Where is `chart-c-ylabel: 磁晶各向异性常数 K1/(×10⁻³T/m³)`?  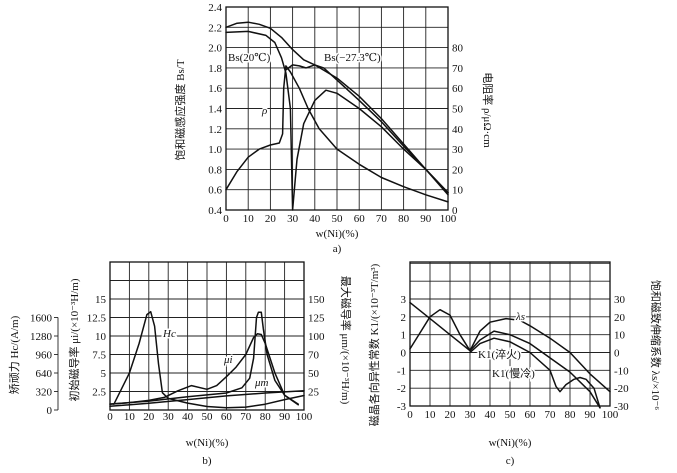
chart-c-ylabel: 磁晶各向异性常数 K1/(×10⁻³T/m³) is located at coordinates (374, 344).